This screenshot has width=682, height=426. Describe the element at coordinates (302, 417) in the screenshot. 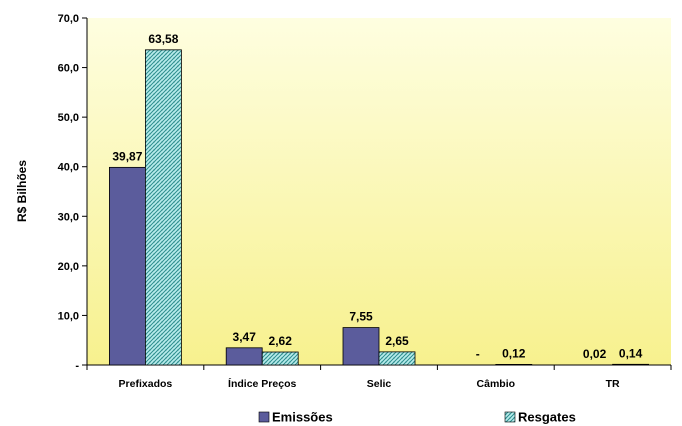

I see `legend-label-emissoes: Emissões` at that location.